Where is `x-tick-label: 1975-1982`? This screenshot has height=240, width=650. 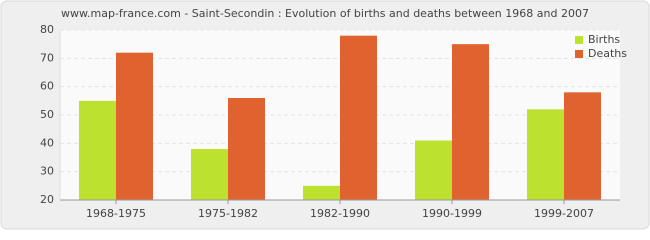
x-tick-label: 1975-1982 is located at coordinates (228, 213).